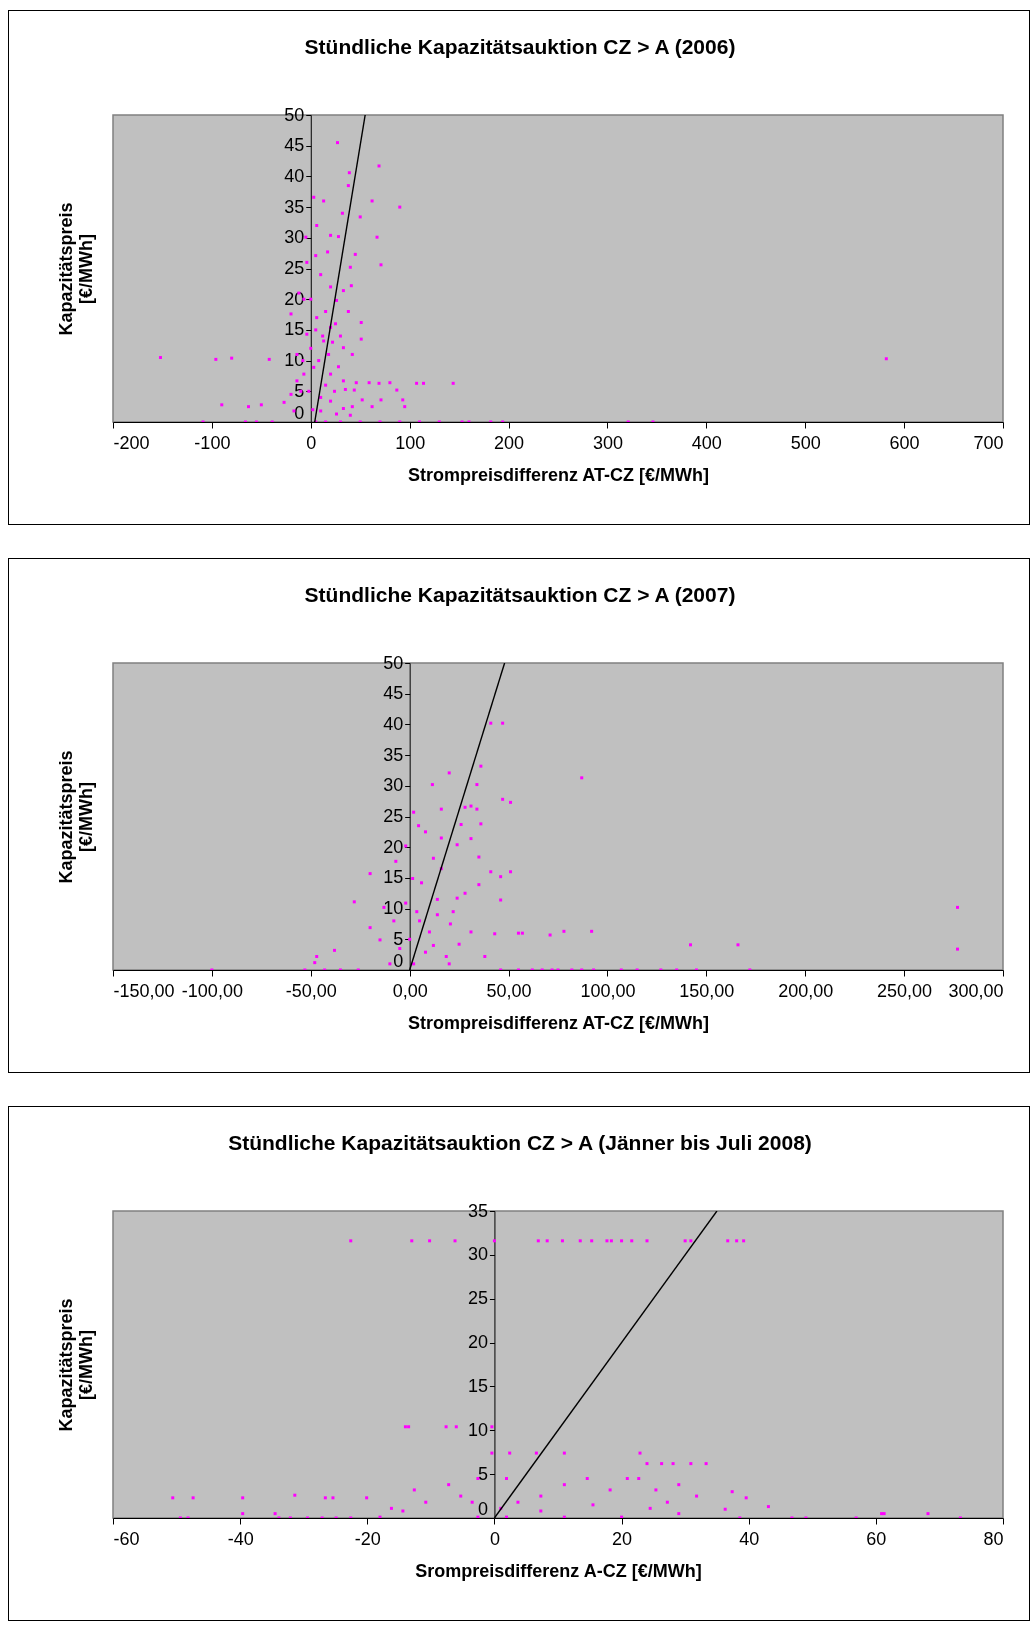 The width and height of the screenshot is (1034, 1627). Describe the element at coordinates (993, 1538) in the screenshot. I see `x-tick-label: 80` at that location.